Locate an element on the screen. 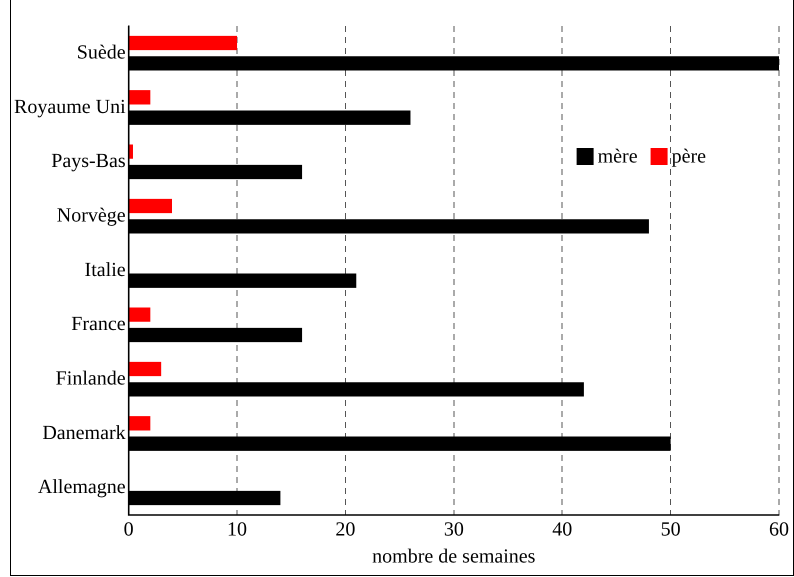  y-tick-label: Suède is located at coordinates (101, 52).